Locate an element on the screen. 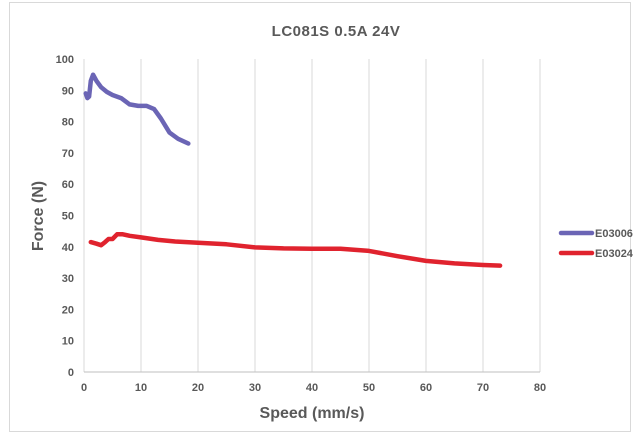  y-axis-label: Force (N) is located at coordinates (38, 216).